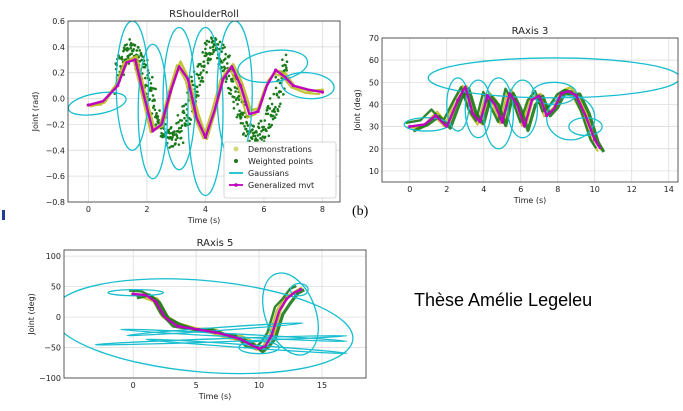 Image resolution: width=683 pixels, height=411 pixels. I want to click on panel-label: (b), so click(360, 211).